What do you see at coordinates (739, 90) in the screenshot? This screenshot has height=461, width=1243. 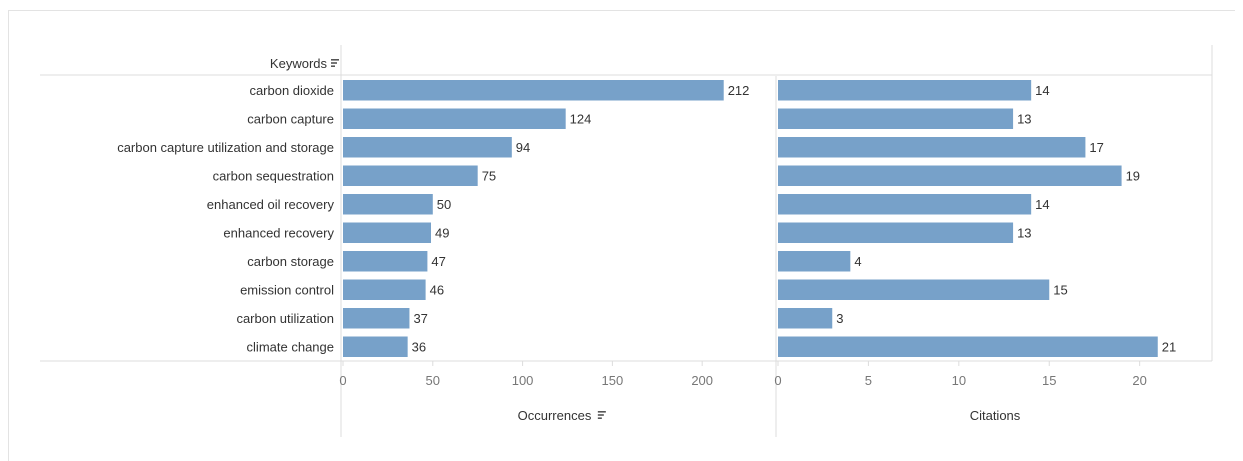 I see `data-label: 212` at bounding box center [739, 90].